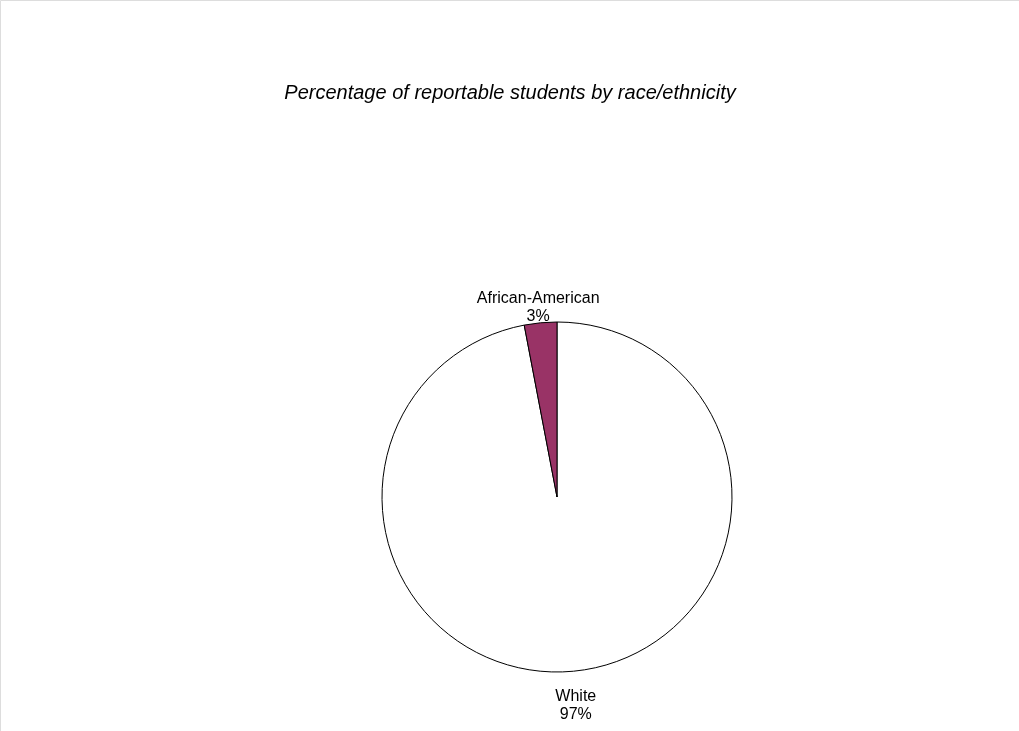  What do you see at coordinates (576, 696) in the screenshot?
I see `slice-label: White` at bounding box center [576, 696].